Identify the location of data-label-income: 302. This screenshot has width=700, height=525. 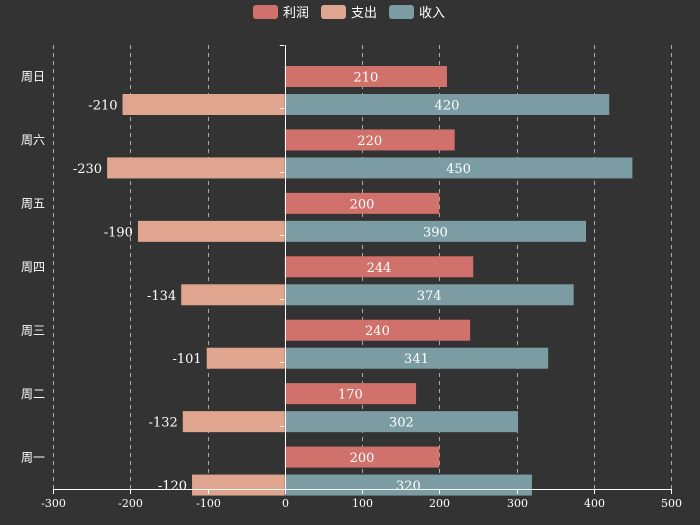
(401, 423).